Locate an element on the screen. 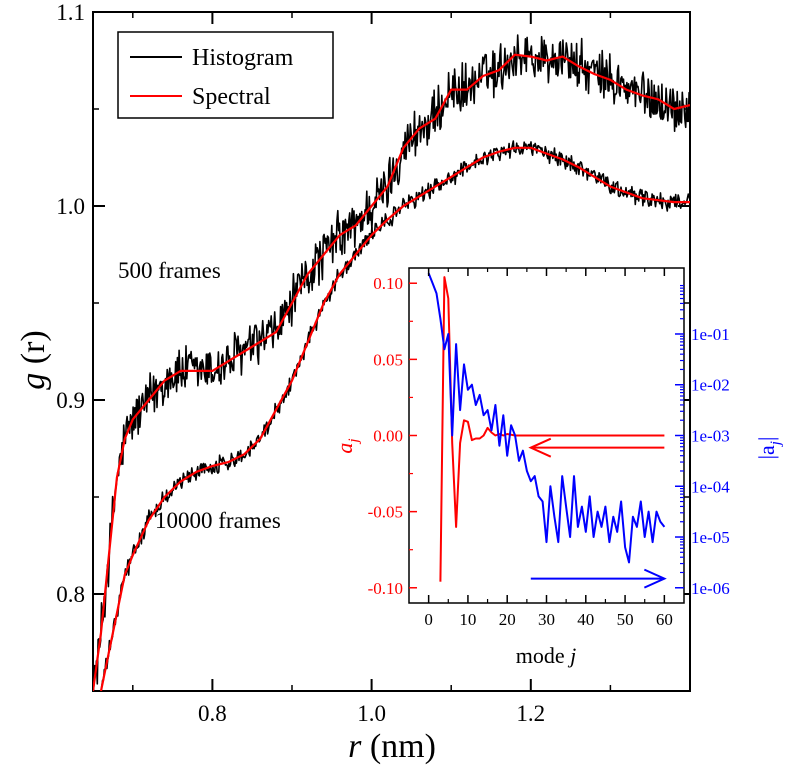 The height and width of the screenshot is (766, 798). inset-x-tick-label: 10 is located at coordinates (467, 619).